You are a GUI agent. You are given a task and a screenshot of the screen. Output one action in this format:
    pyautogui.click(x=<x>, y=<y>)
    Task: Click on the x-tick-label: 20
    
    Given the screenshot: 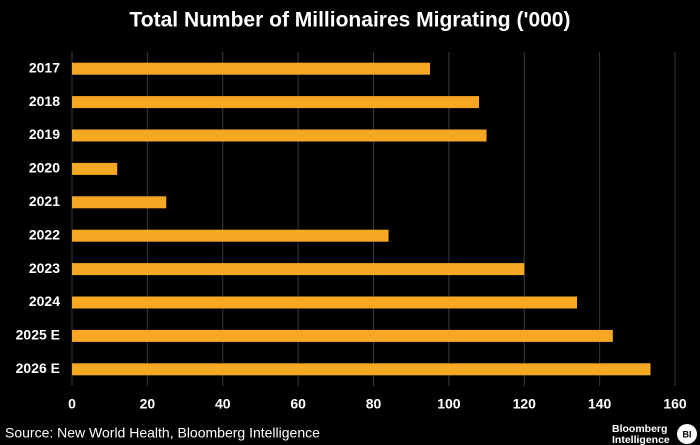 What is the action you would take?
    pyautogui.click(x=148, y=404)
    